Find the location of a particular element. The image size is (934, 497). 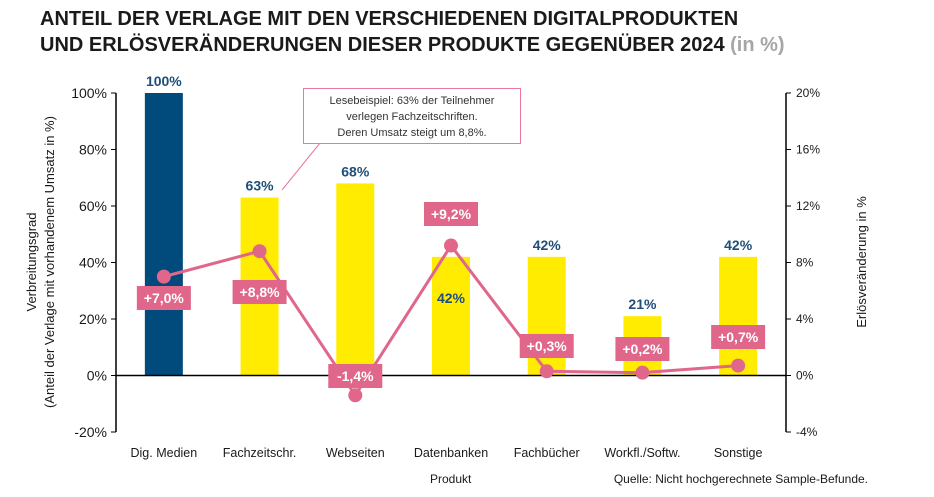

bar-value-label: 100% is located at coordinates (164, 81).